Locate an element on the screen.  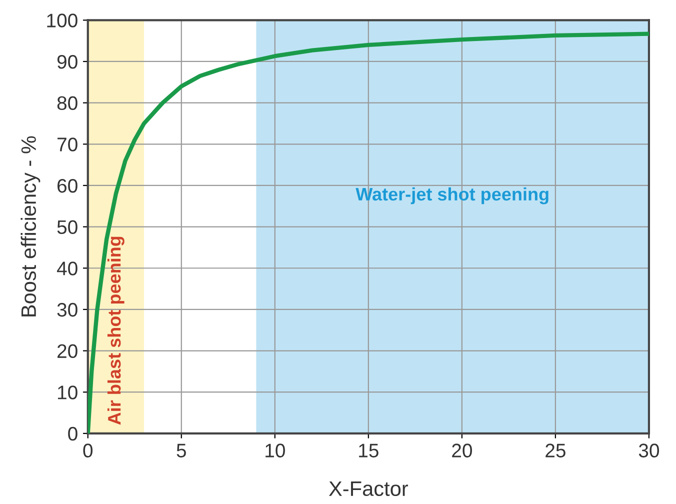
y-tick-label: 60 is located at coordinates (68, 185).